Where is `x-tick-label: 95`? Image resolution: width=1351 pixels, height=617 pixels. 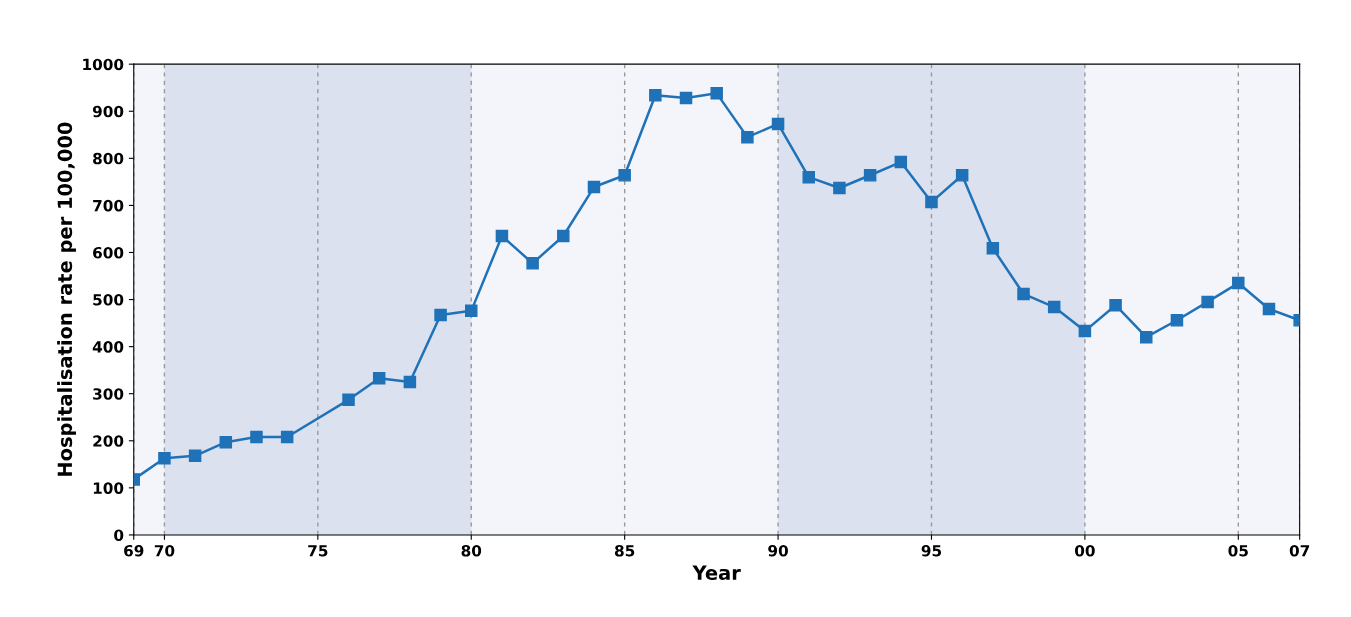
x-tick-label: 95 is located at coordinates (931, 550).